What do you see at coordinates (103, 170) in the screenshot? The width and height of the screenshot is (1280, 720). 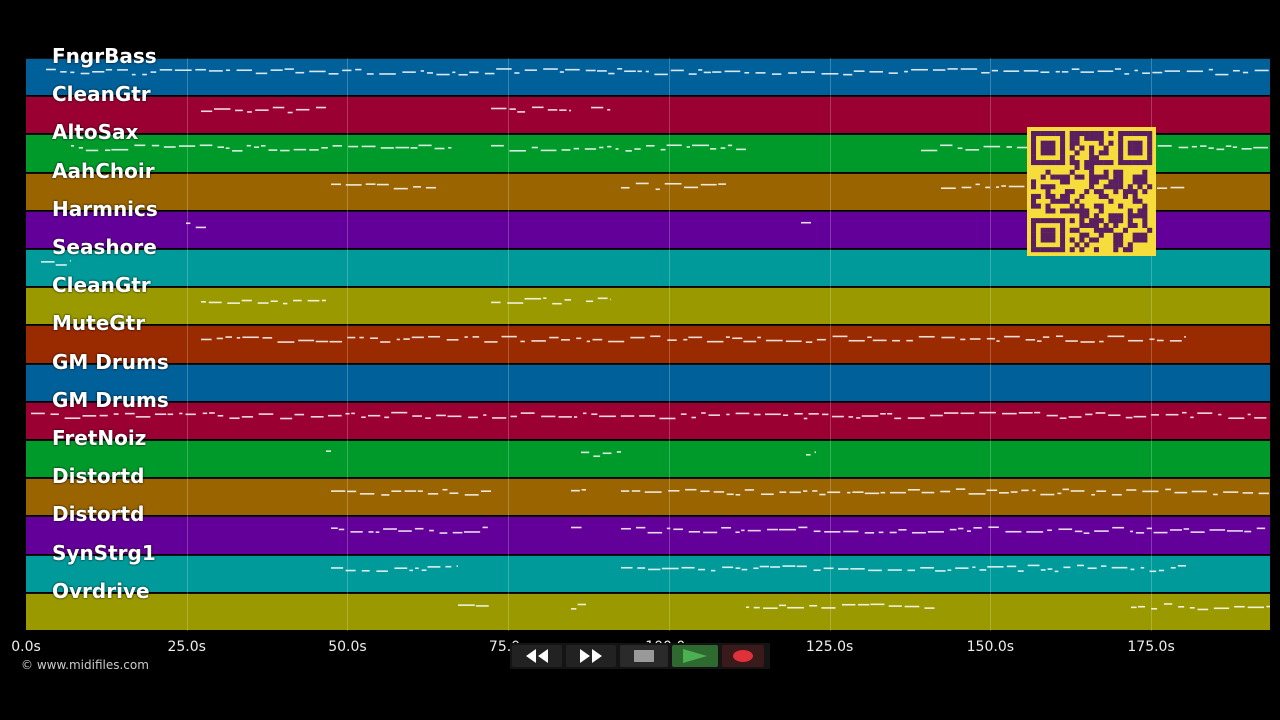 I see `track-name: AahChoir` at bounding box center [103, 170].